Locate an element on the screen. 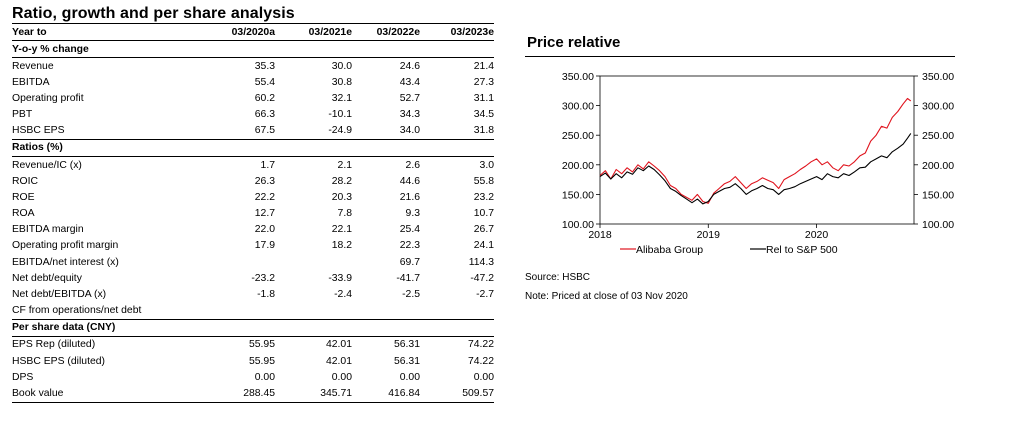 The image size is (1019, 446). row-value: 31.1 is located at coordinates (483, 98).